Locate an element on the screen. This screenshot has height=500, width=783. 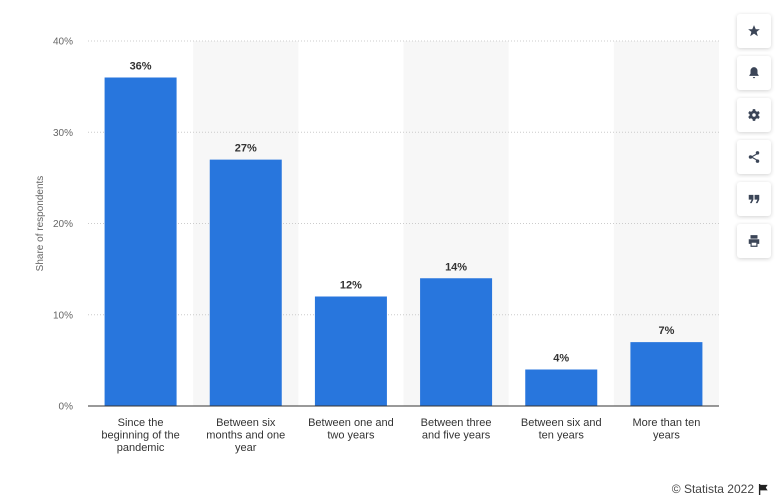
y-tick-label: 30% is located at coordinates (63, 133).